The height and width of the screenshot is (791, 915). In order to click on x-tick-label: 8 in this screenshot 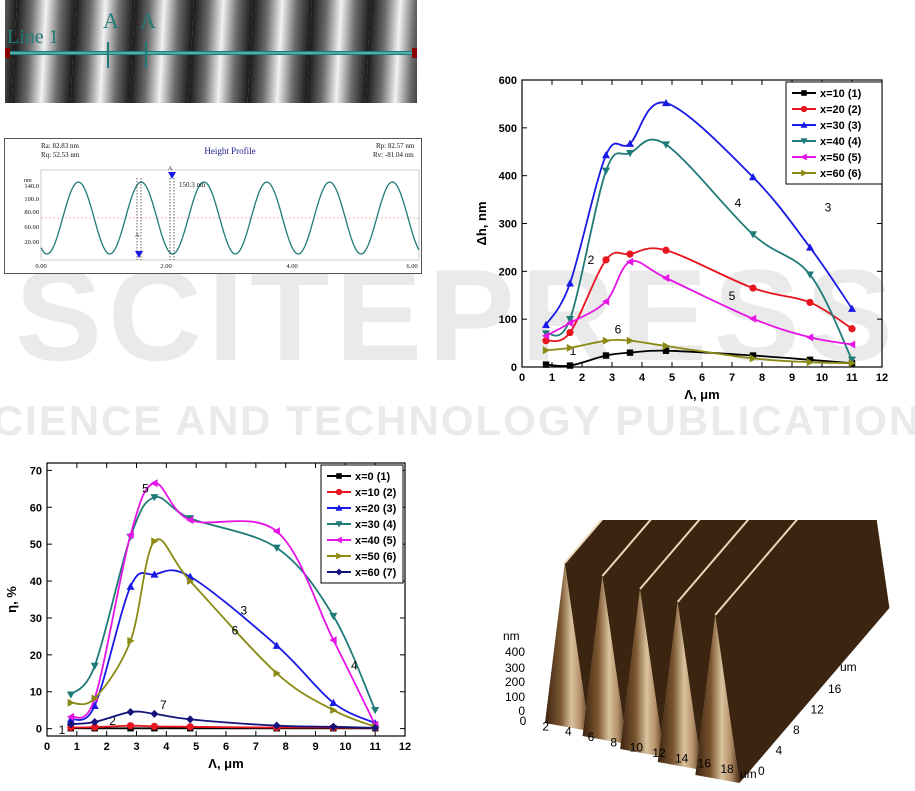, I will do `click(613, 742)`.